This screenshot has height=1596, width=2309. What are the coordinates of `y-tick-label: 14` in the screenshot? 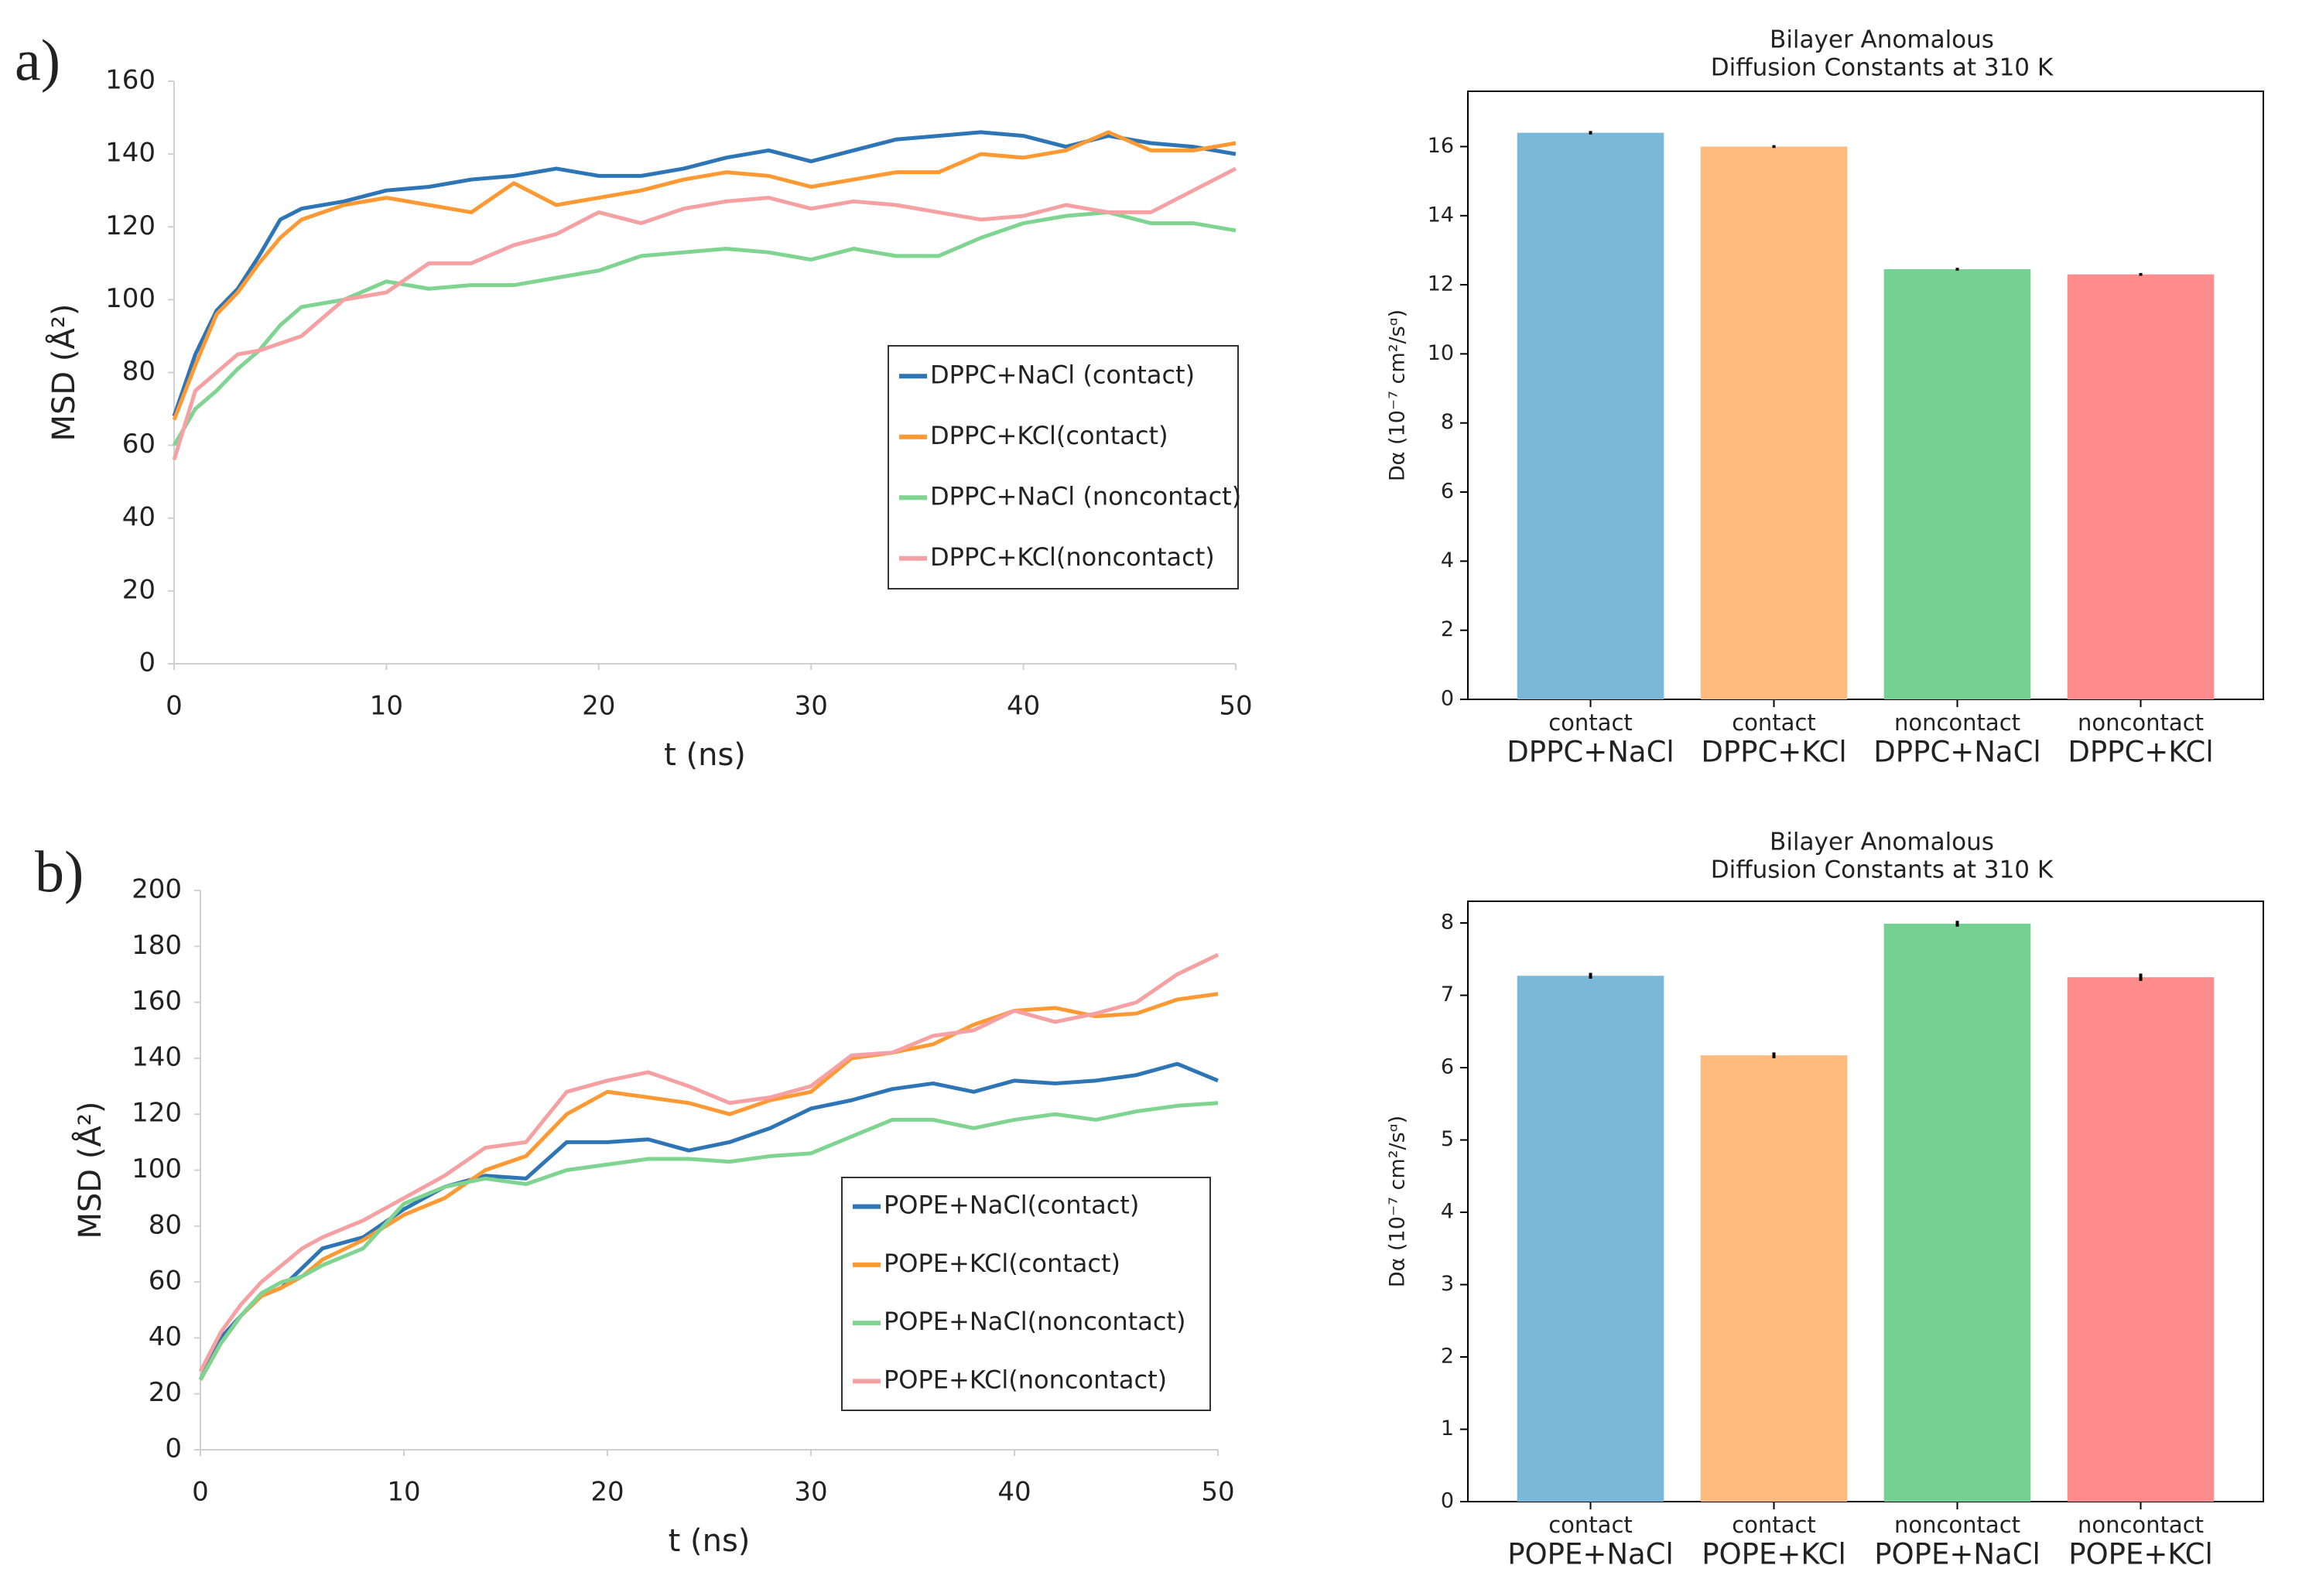 It's located at (1441, 215).